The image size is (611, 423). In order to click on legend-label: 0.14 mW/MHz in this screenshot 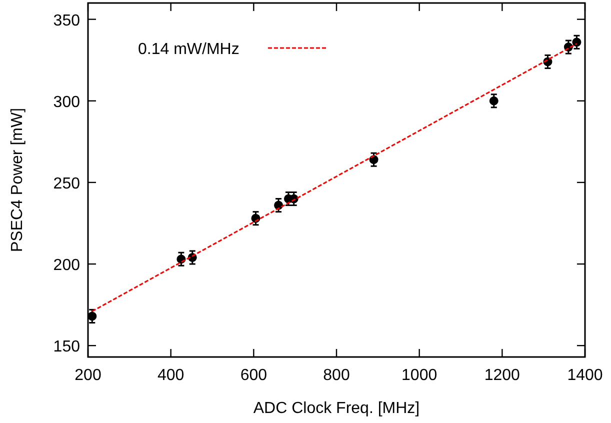, I will do `click(189, 49)`.